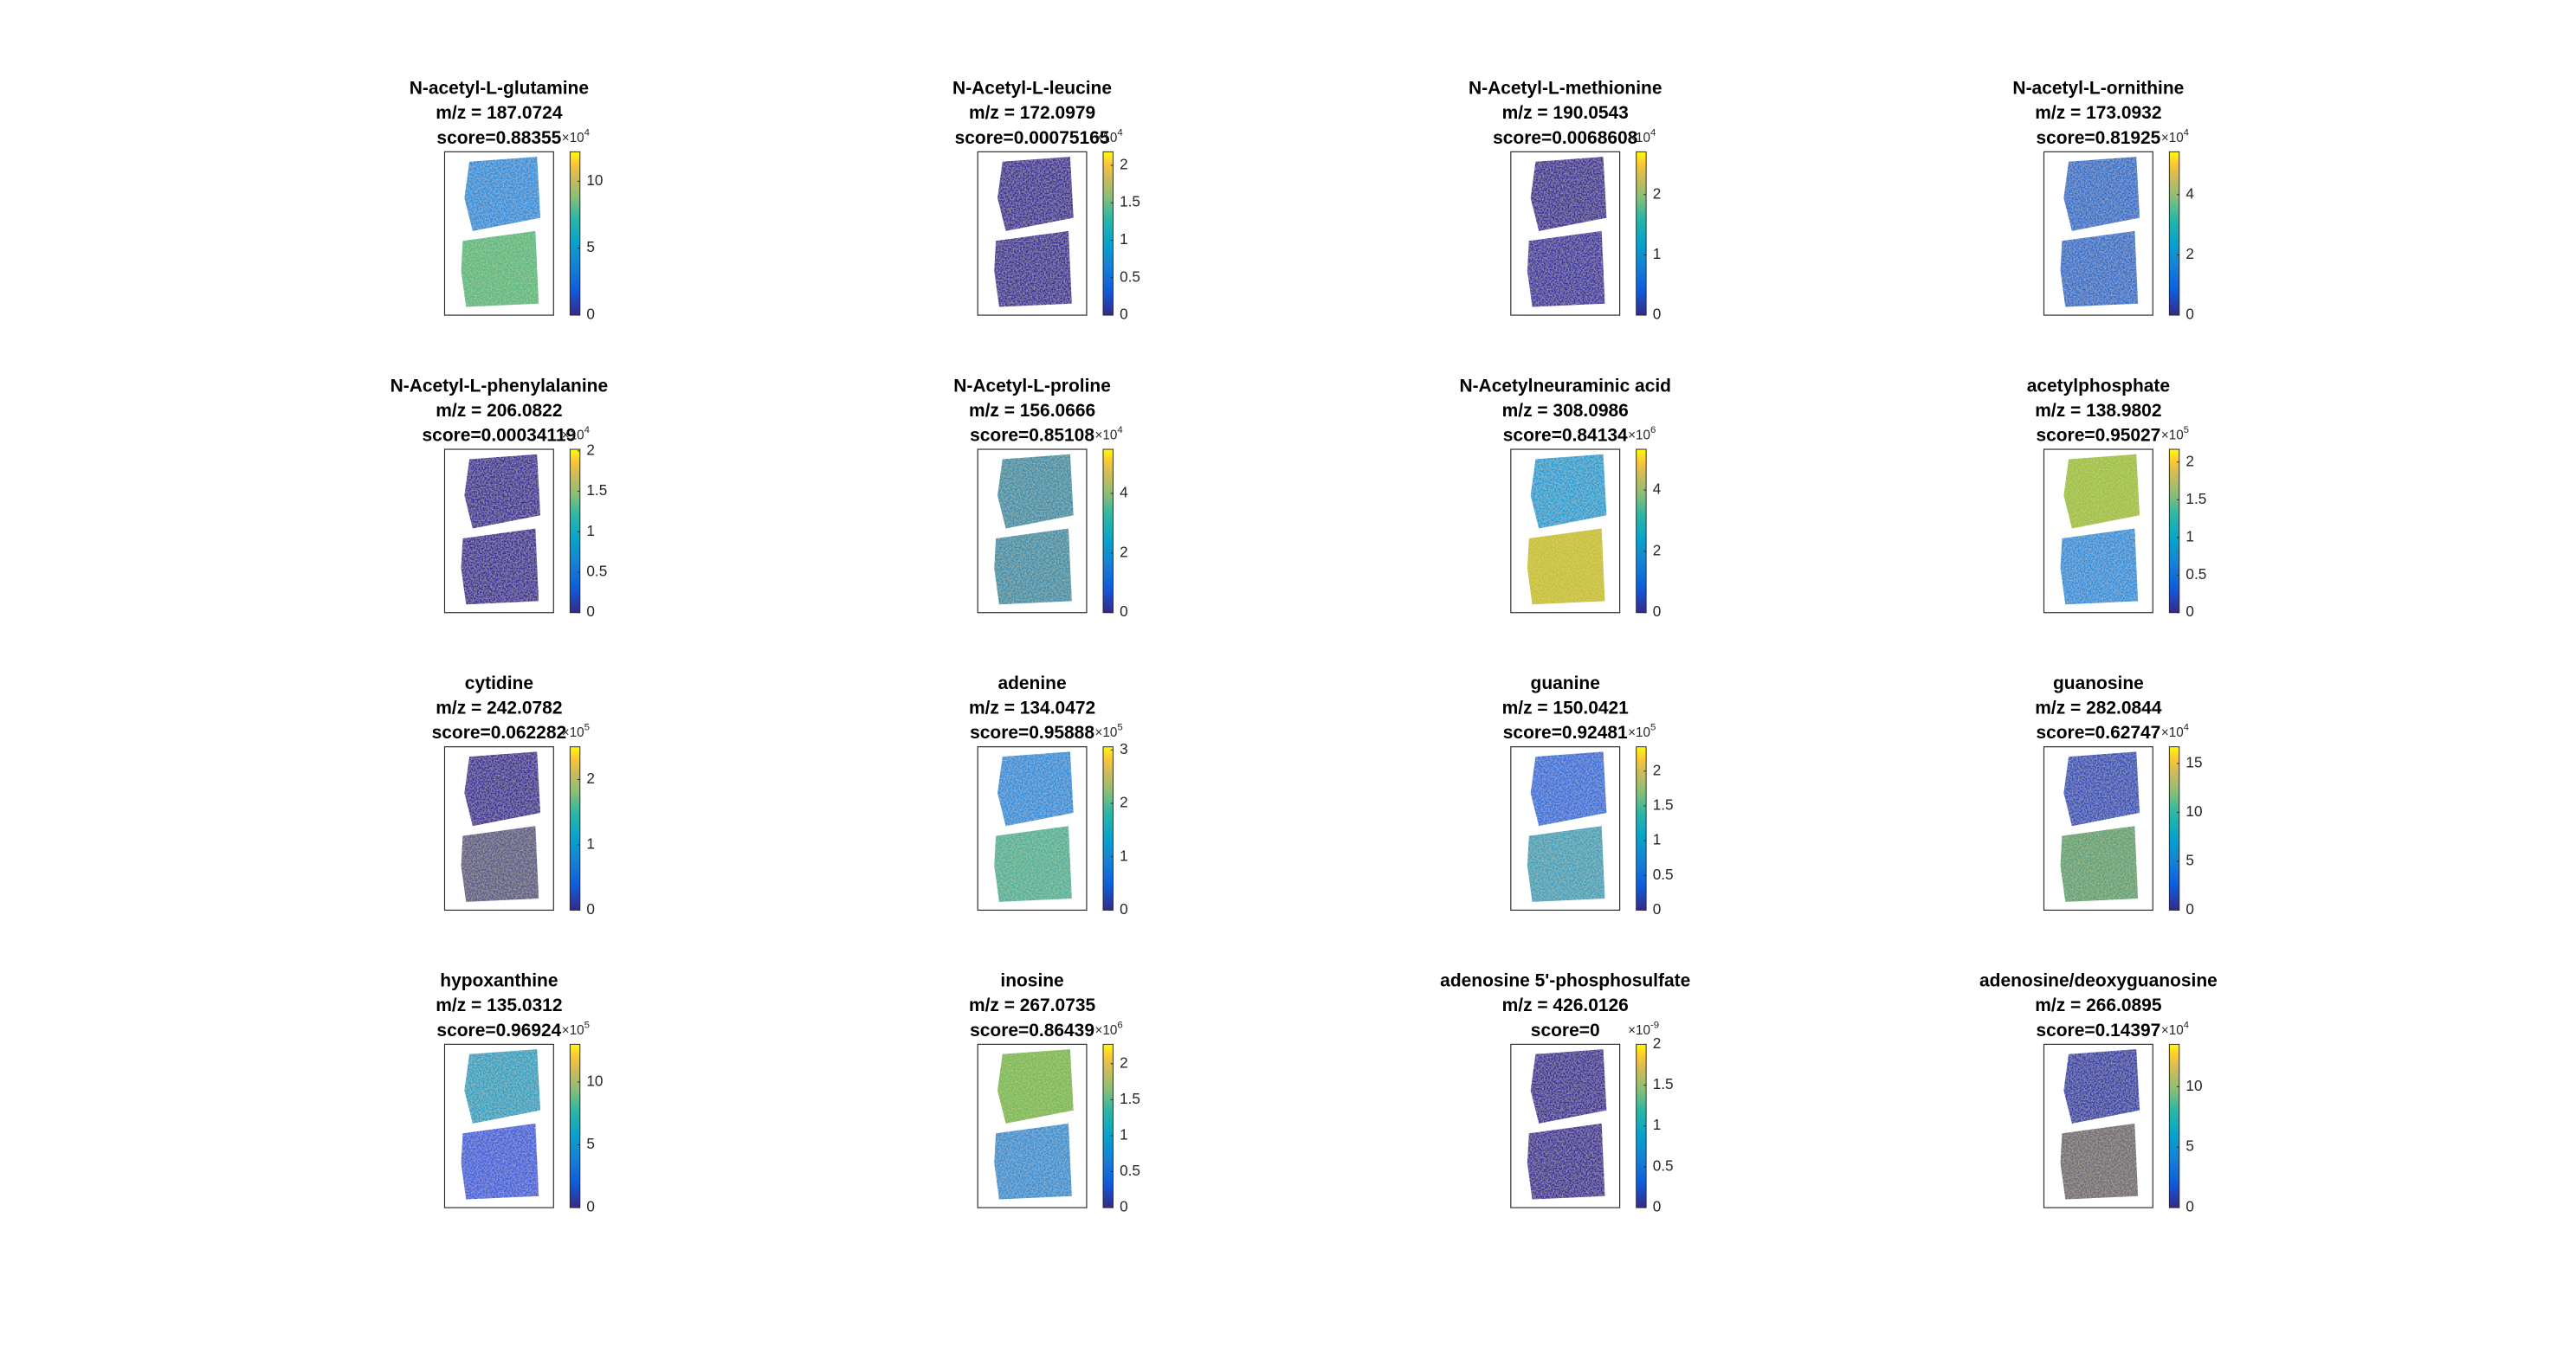  What do you see at coordinates (499, 981) in the screenshot?
I see `panel-title: hypoxanthine` at bounding box center [499, 981].